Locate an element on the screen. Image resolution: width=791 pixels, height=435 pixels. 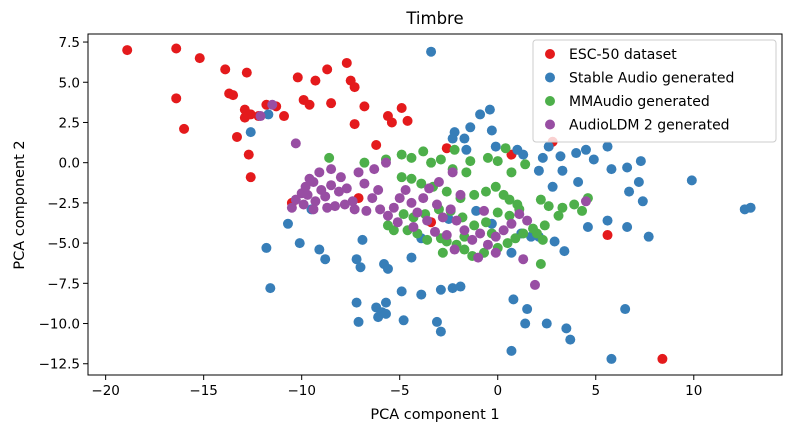
x-tick-label: 0 is located at coordinates (497, 391).